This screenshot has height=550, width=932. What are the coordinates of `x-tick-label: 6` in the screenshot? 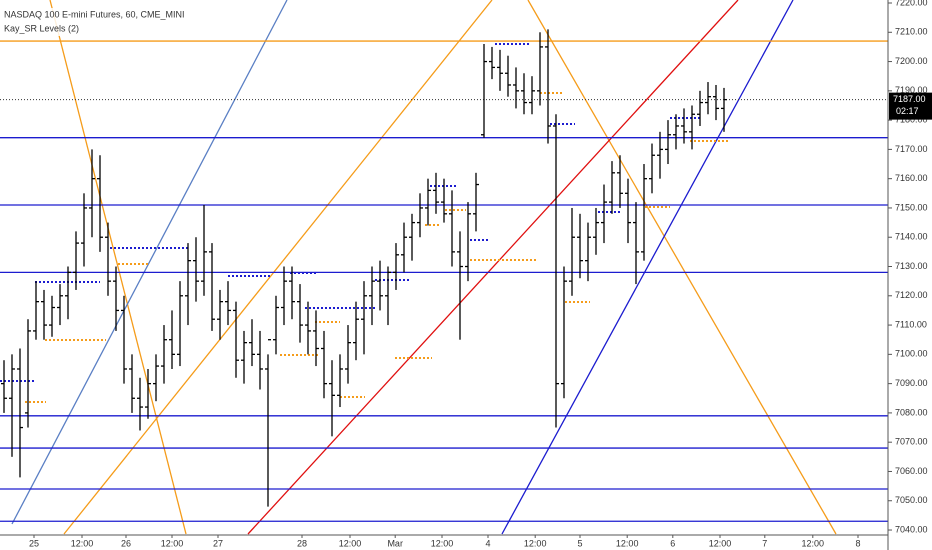 It's located at (672, 543).